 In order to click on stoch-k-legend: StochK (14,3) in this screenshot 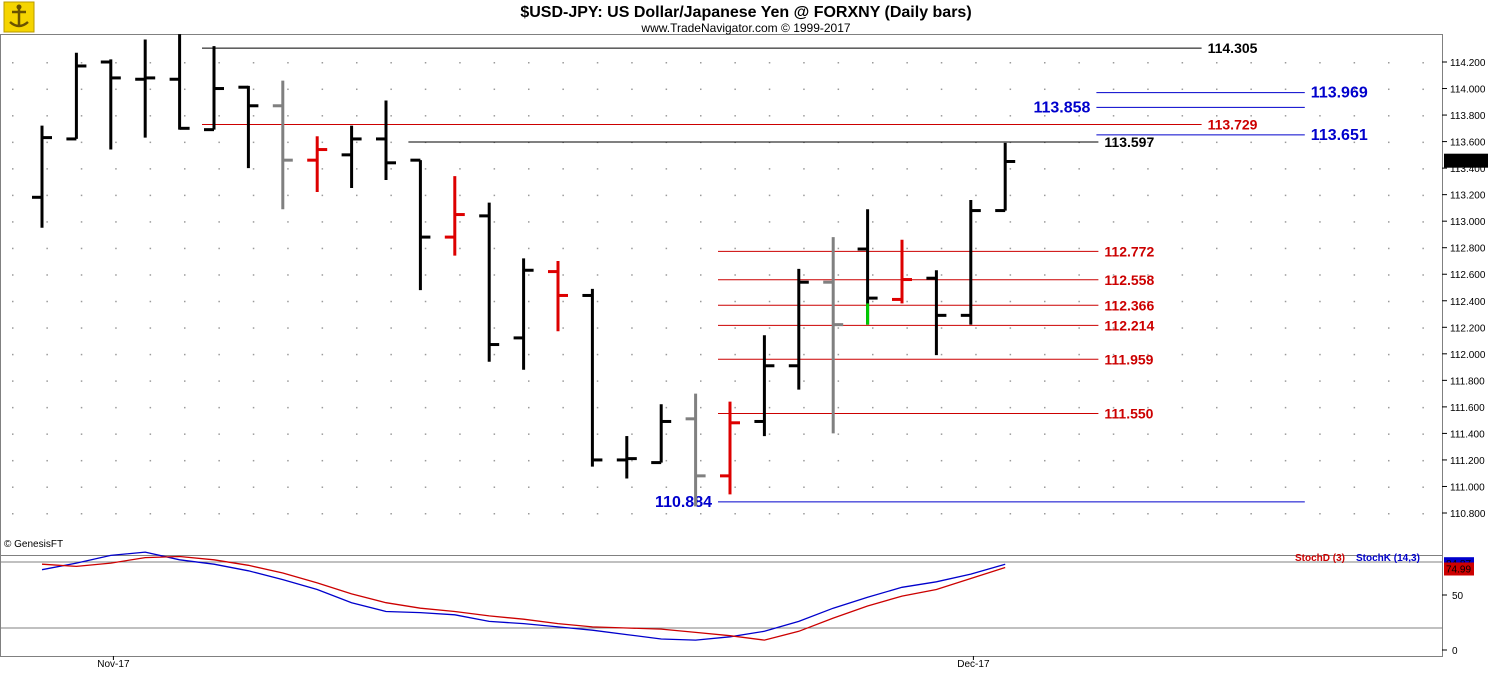, I will do `click(1388, 558)`.